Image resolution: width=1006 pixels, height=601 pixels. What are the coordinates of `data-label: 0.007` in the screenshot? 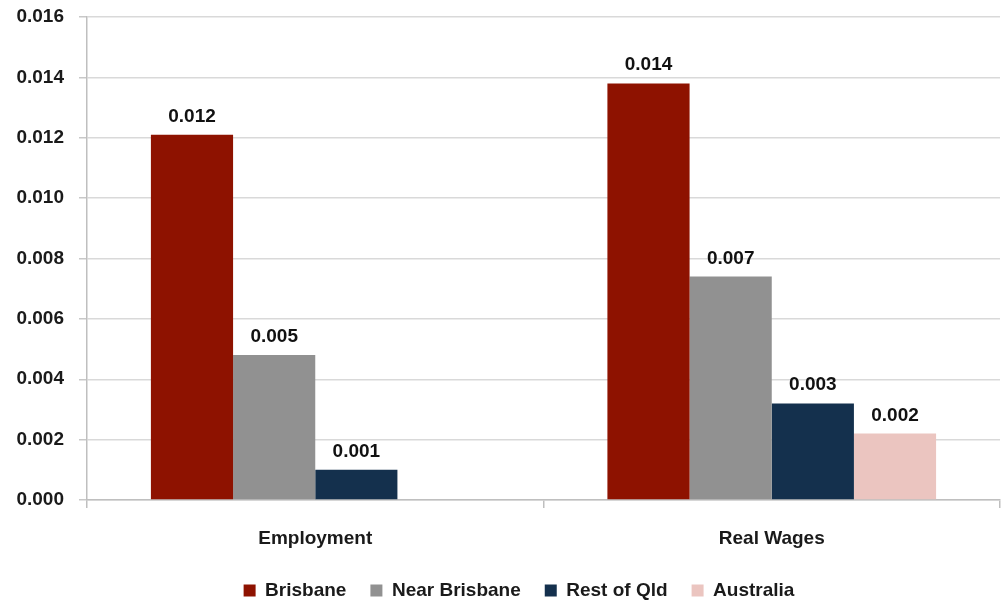 It's located at (730, 257).